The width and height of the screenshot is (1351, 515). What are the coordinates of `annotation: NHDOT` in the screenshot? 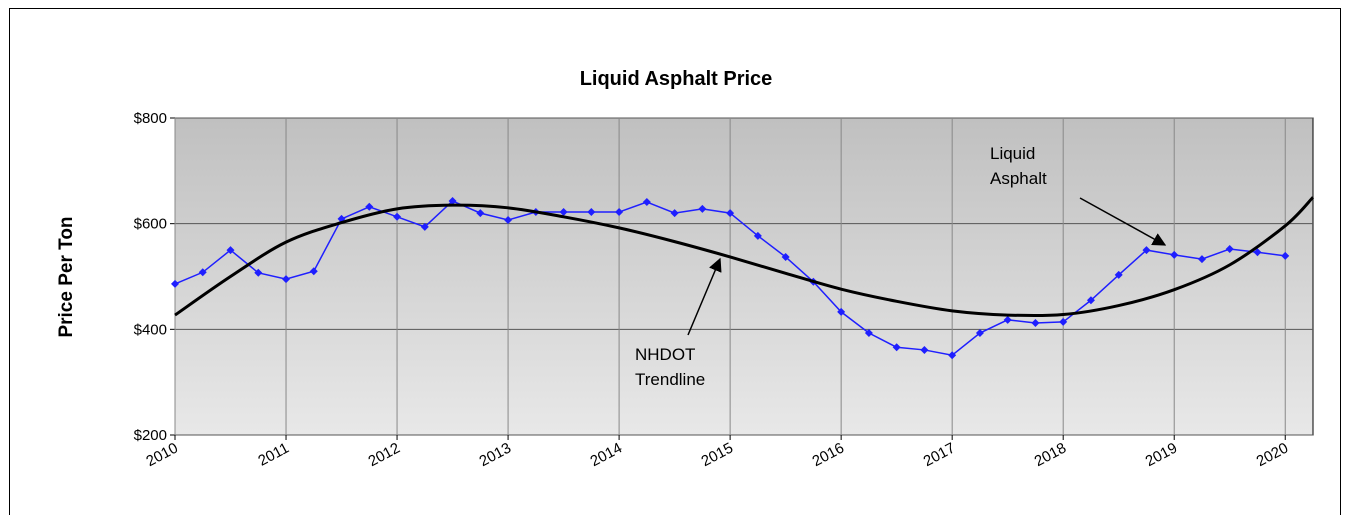 It's located at (665, 354).